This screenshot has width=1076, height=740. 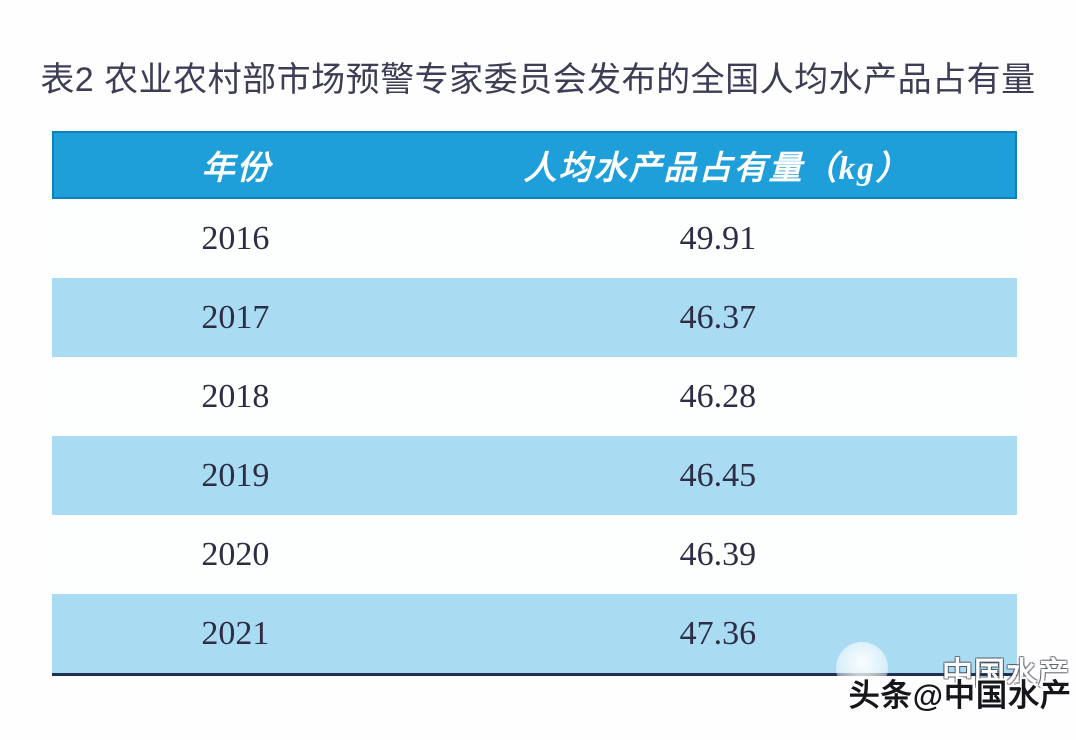 What do you see at coordinates (534, 633) in the screenshot?
I see `table-row: 2021 47.36` at bounding box center [534, 633].